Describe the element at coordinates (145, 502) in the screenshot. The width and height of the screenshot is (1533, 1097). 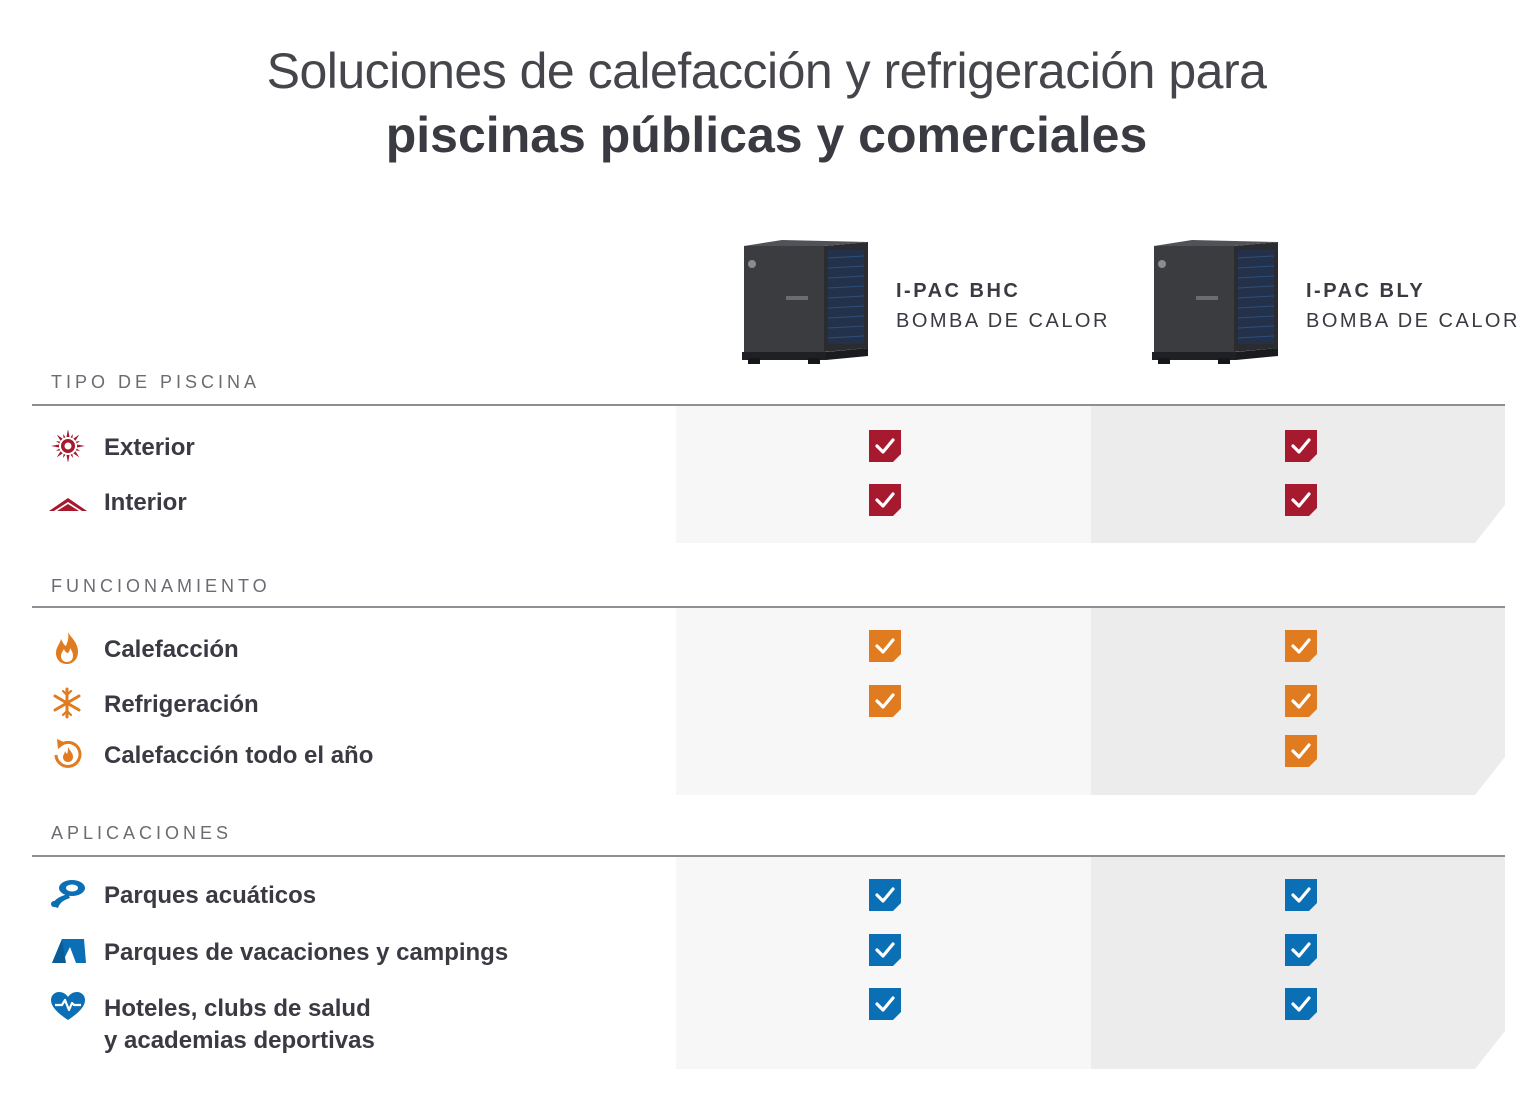
I see `row-label: Interior` at that location.